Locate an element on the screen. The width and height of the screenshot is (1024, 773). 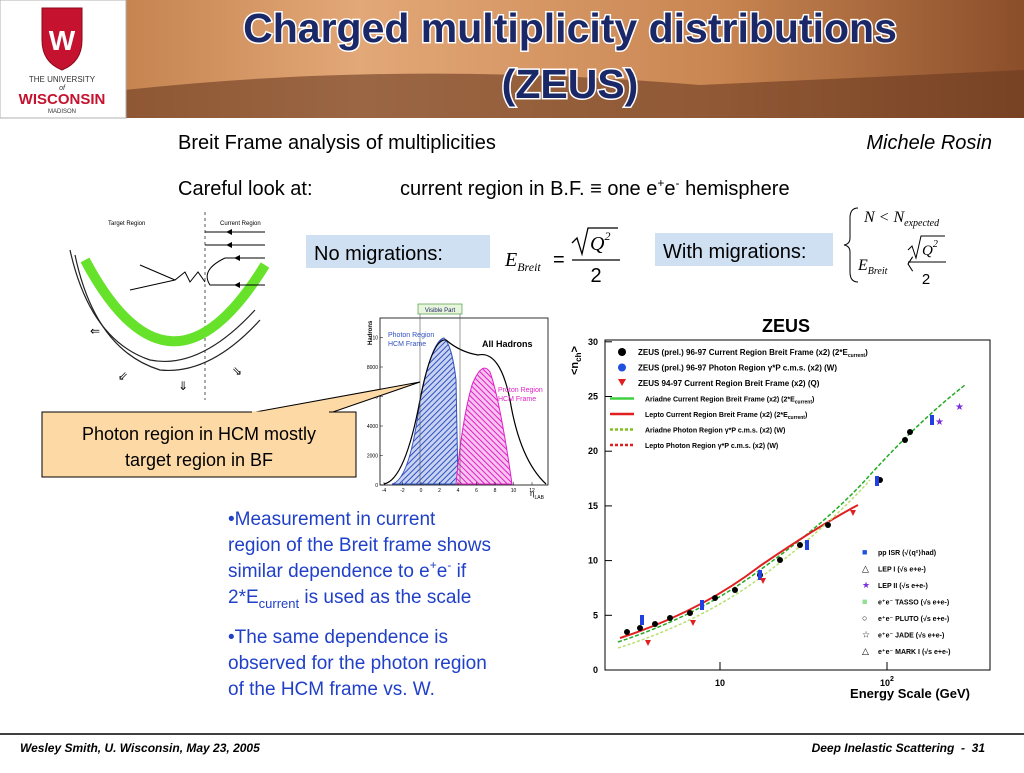
formula-e: EBreit is located at coordinates (872, 267).